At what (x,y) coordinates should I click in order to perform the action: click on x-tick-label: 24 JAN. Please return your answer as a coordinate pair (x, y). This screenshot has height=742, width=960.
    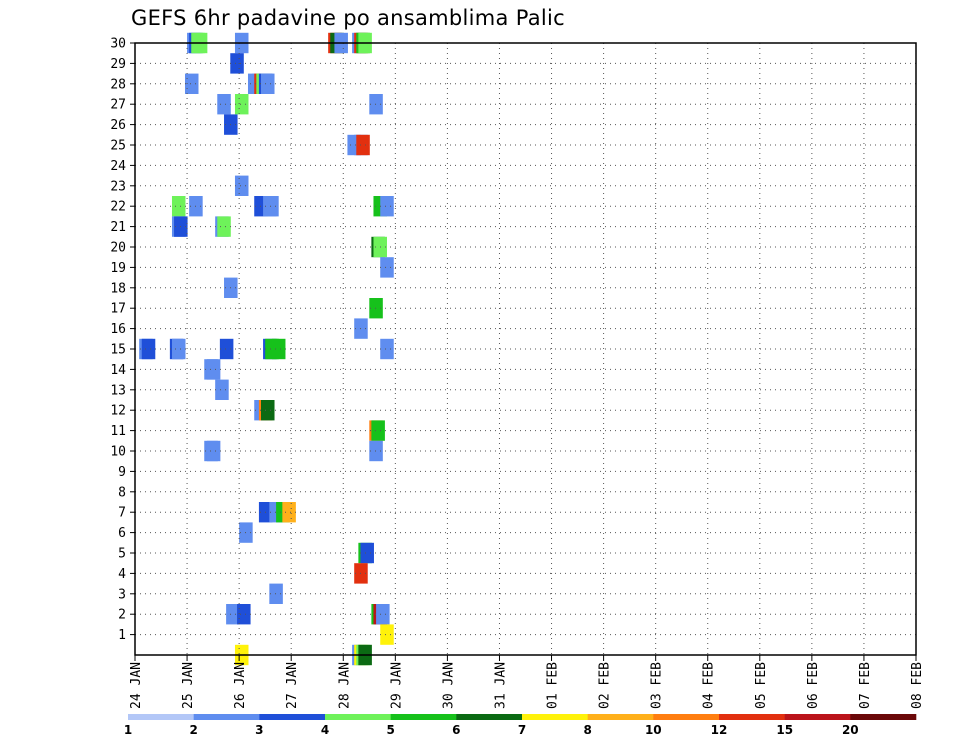
    Looking at the image, I should click on (136, 685).